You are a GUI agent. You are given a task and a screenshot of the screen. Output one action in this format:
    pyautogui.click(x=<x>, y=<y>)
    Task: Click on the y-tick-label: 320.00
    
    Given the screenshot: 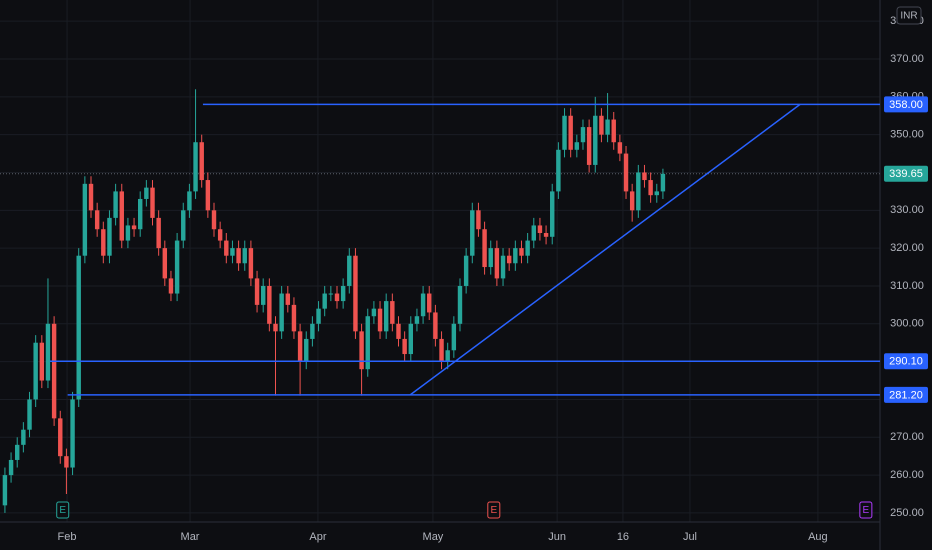 What is the action you would take?
    pyautogui.click(x=907, y=248)
    